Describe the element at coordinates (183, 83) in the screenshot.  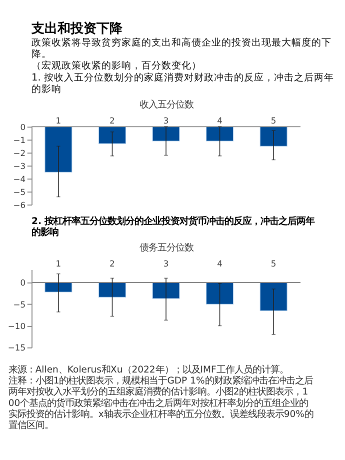
I see `text: 1. 按收入五分位数划分的家庭消费对财政冲击的反应，冲击之后两年的影响` at that location.